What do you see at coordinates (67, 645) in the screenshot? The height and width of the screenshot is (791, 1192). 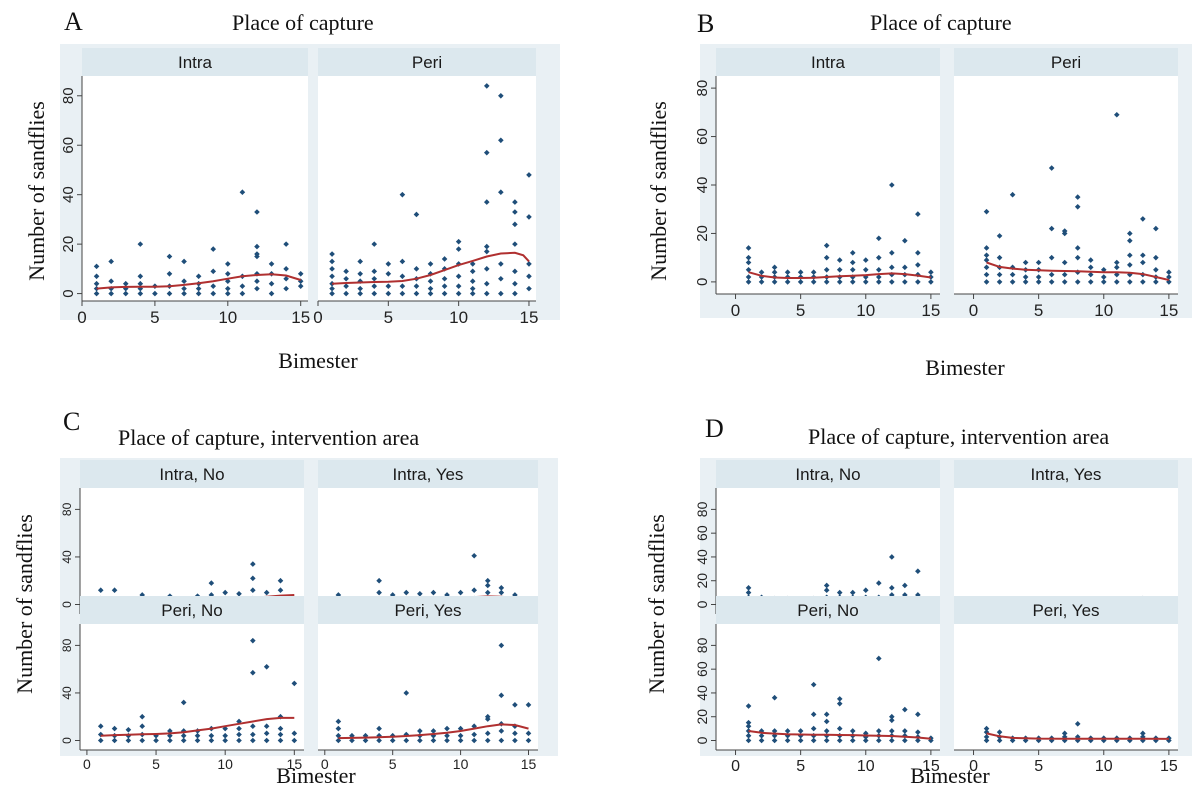 I see `y-tick-label: 80` at bounding box center [67, 645].